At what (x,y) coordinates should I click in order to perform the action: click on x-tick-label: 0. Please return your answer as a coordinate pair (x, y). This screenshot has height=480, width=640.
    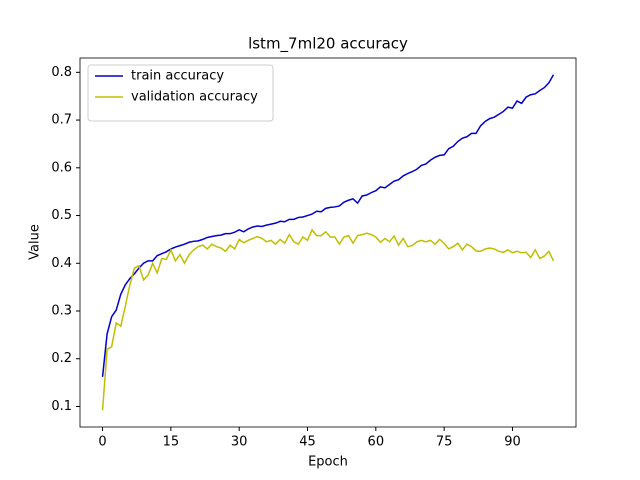
    Looking at the image, I should click on (102, 442).